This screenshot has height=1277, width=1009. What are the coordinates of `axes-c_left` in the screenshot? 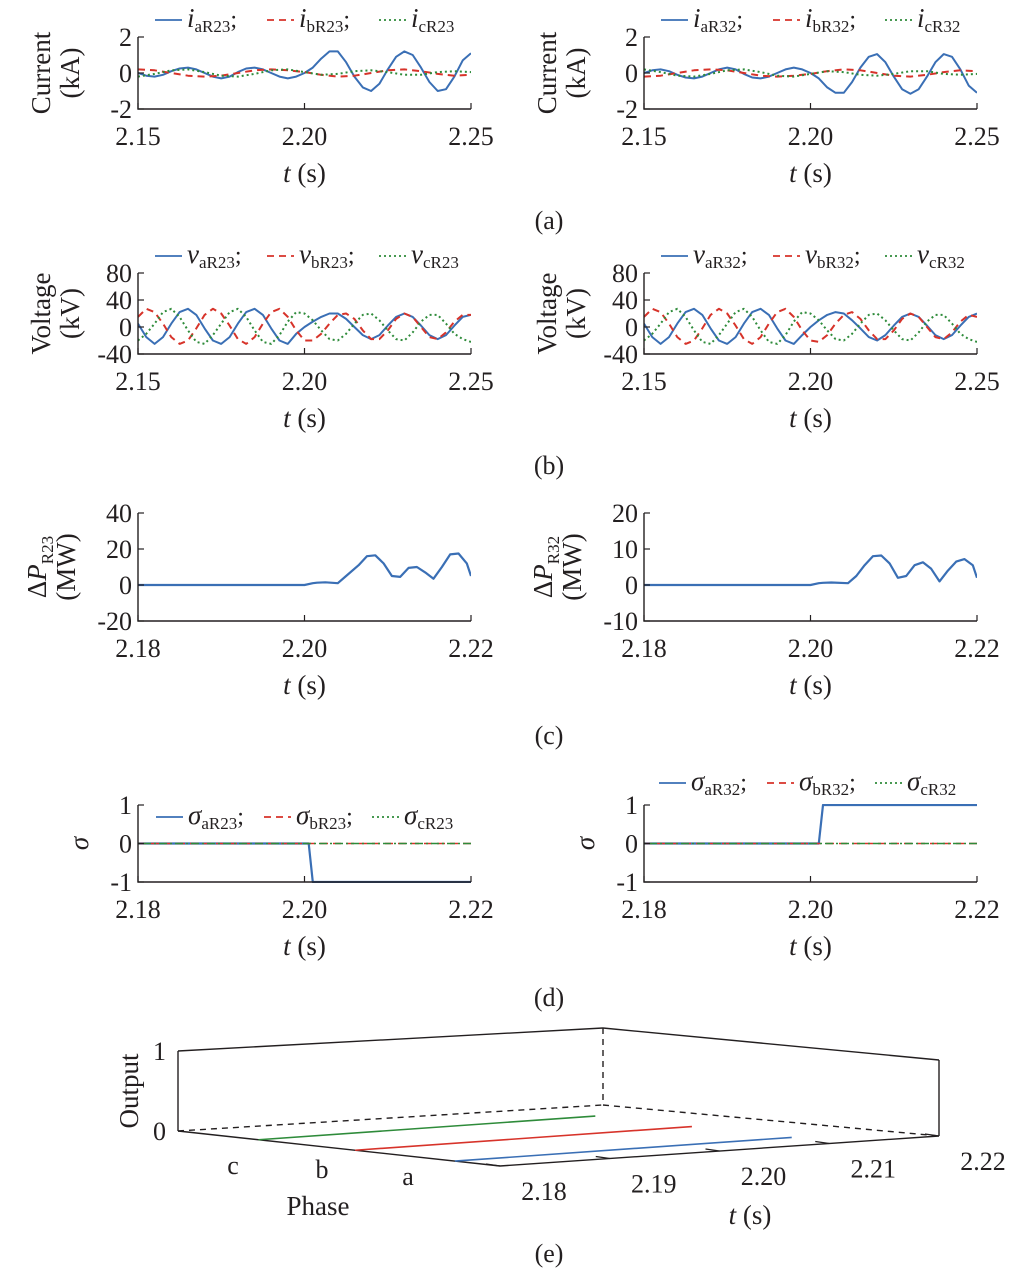 It's located at (304, 567).